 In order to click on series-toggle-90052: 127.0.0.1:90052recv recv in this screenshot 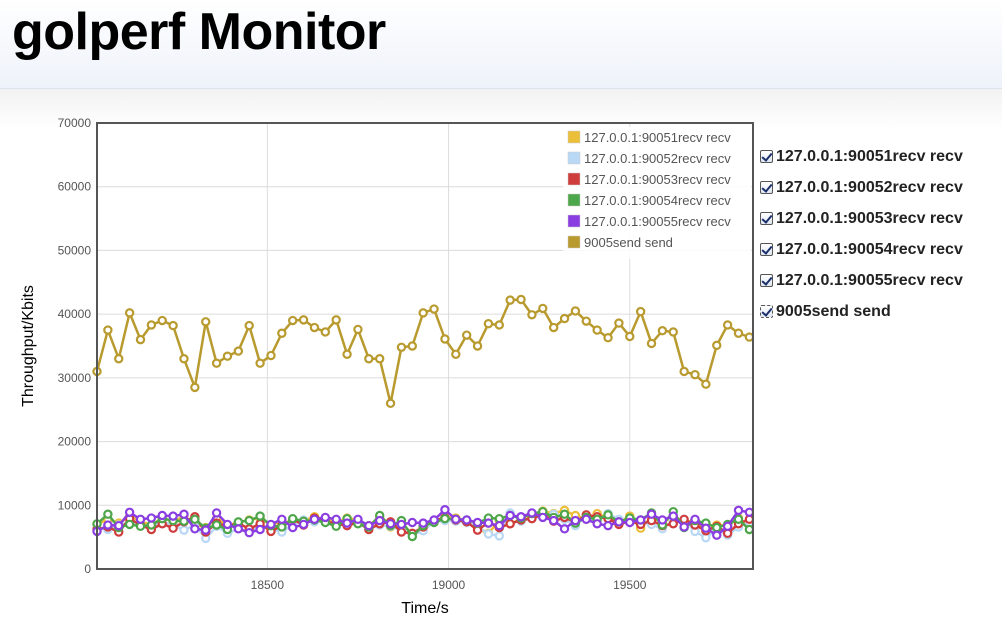, I will do `click(861, 187)`.